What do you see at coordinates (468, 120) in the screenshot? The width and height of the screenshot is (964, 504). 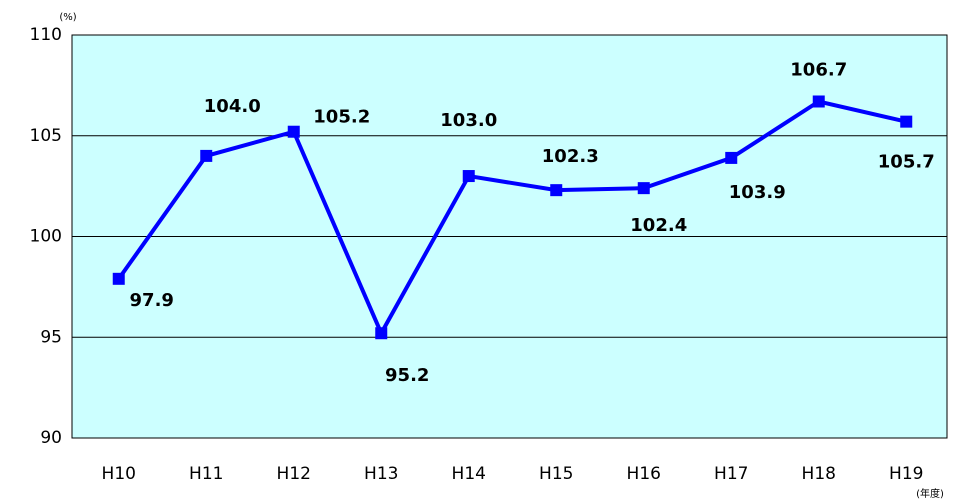 I see `data-label: 103.0` at bounding box center [468, 120].